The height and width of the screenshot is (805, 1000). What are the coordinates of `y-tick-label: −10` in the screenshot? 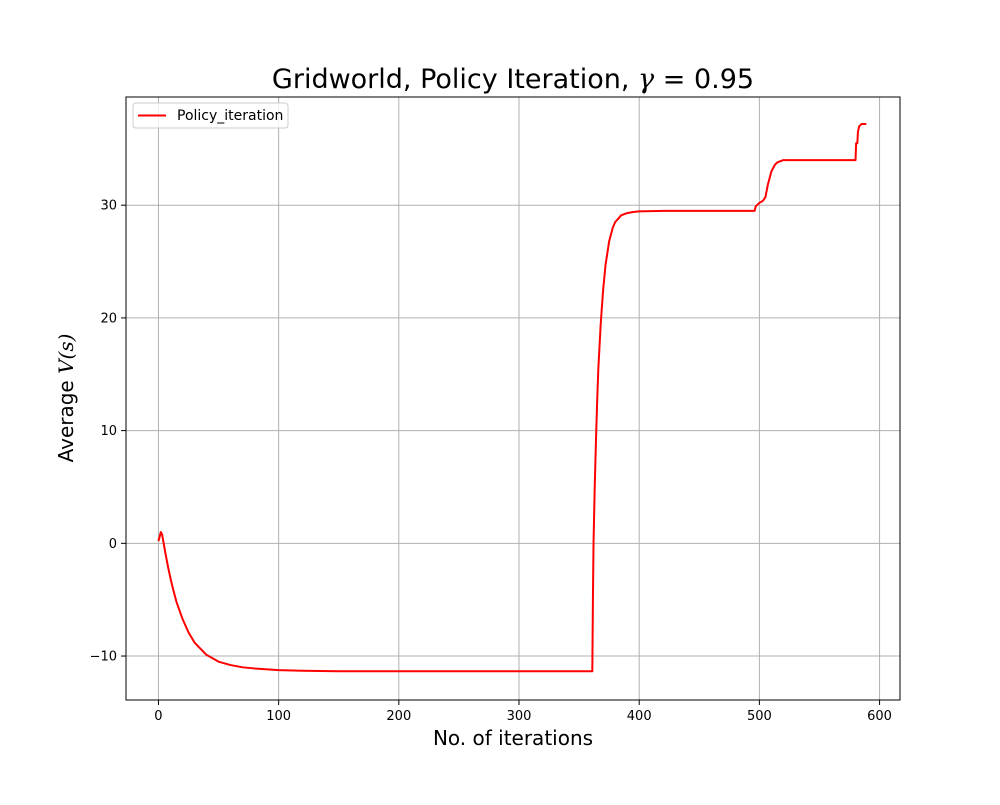 It's located at (103, 657).